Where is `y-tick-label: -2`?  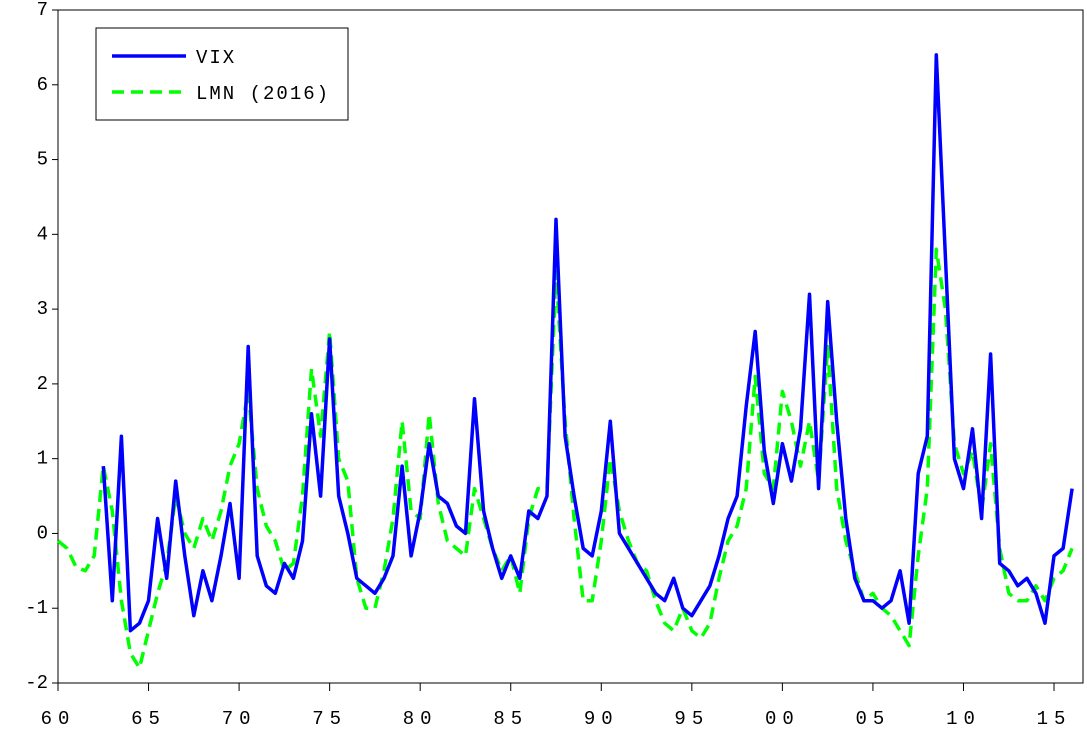 y-tick-label: -2 is located at coordinates (36, 683).